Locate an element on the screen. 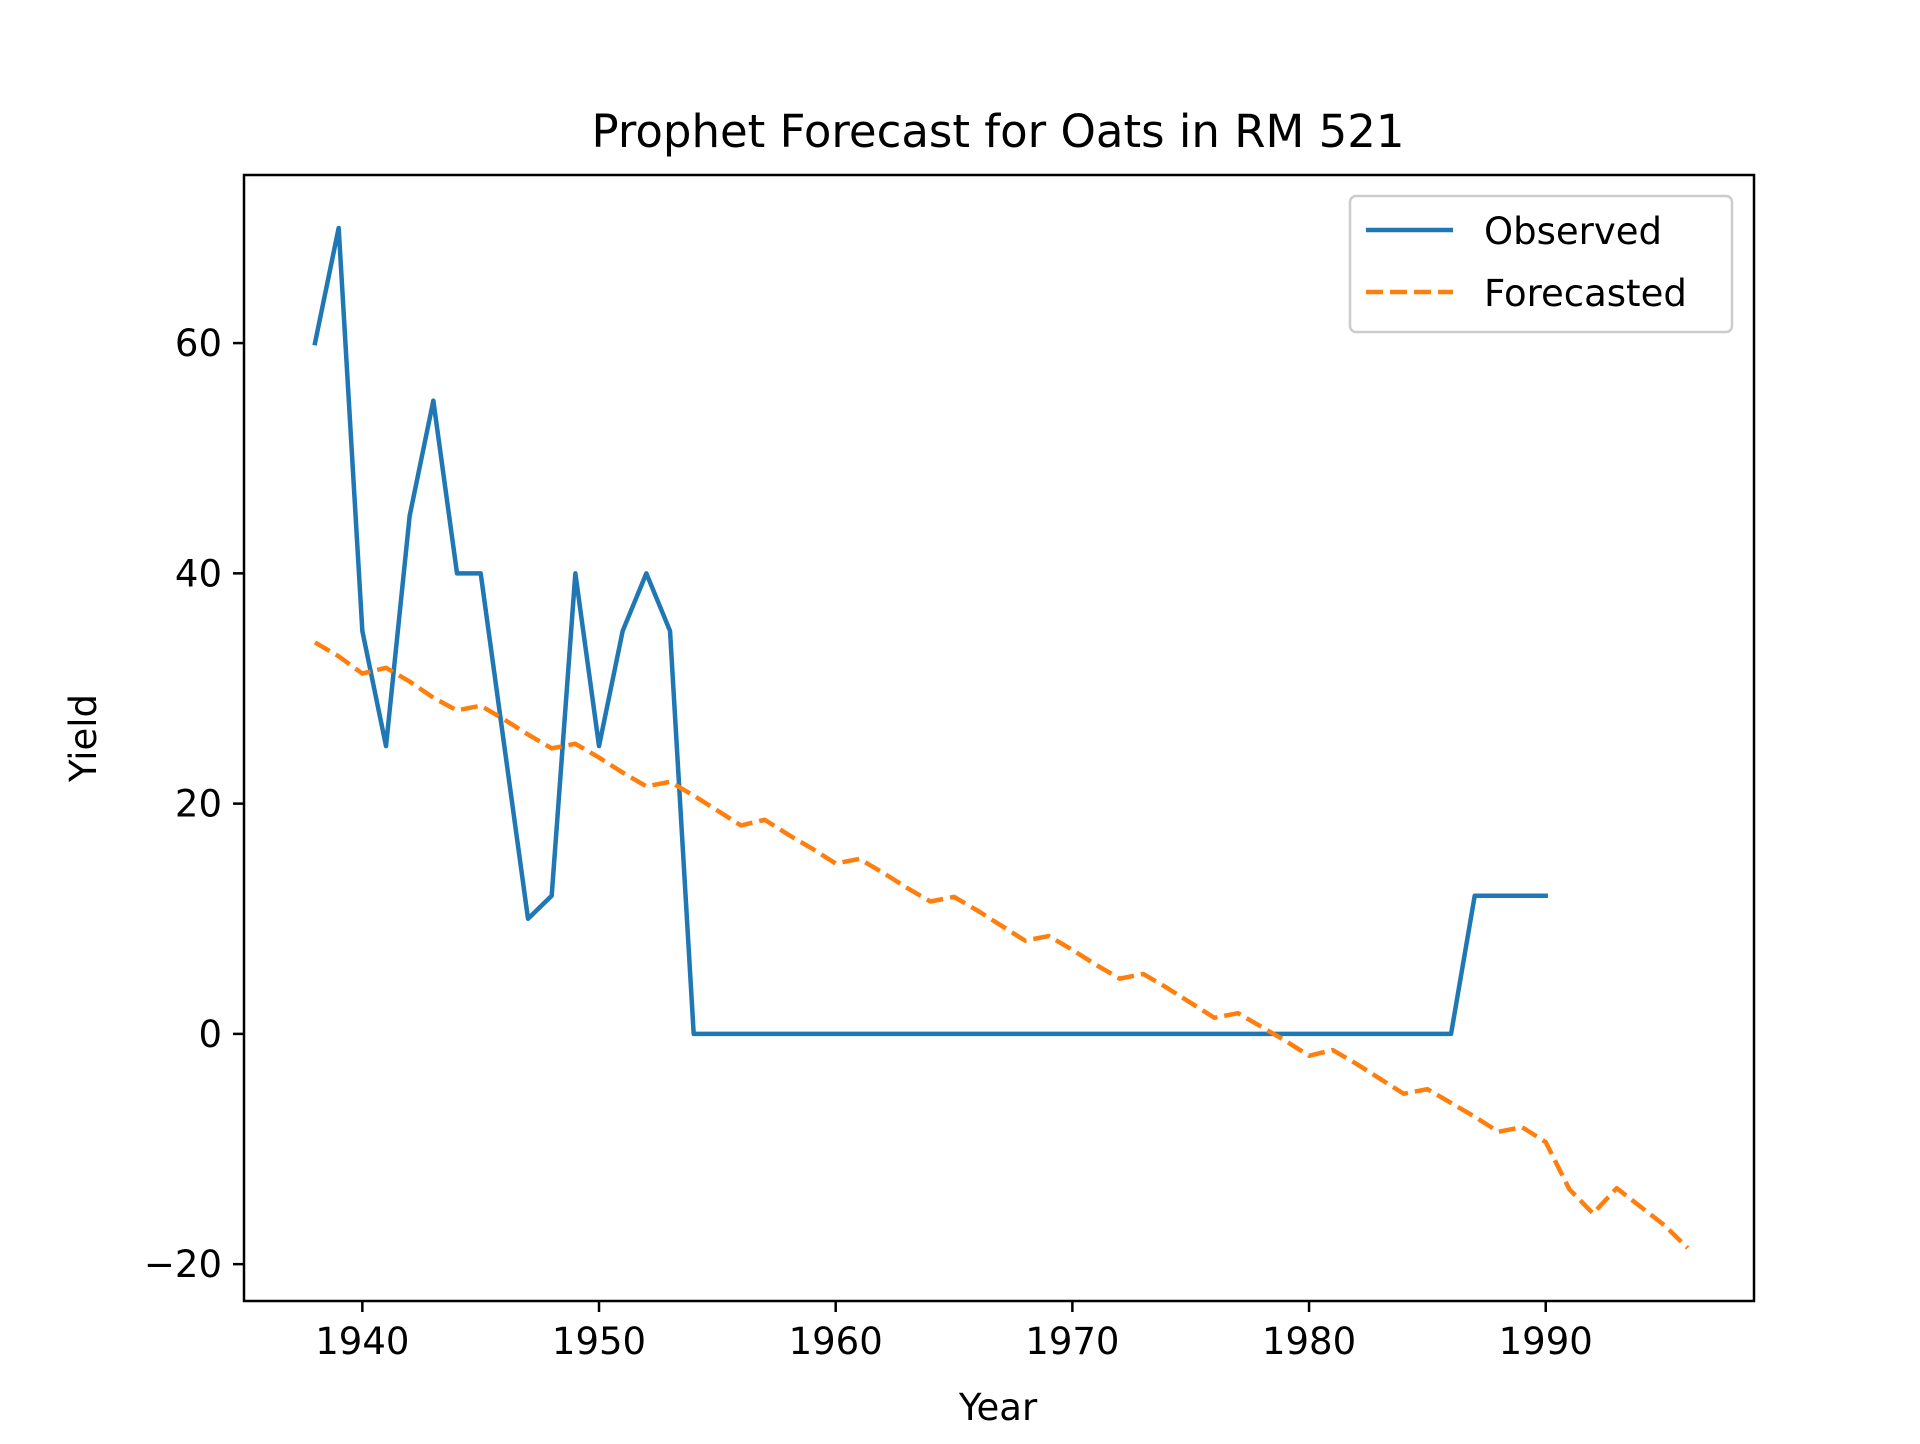 The image size is (1920, 1444). y-axis-label: Yield is located at coordinates (83, 738).